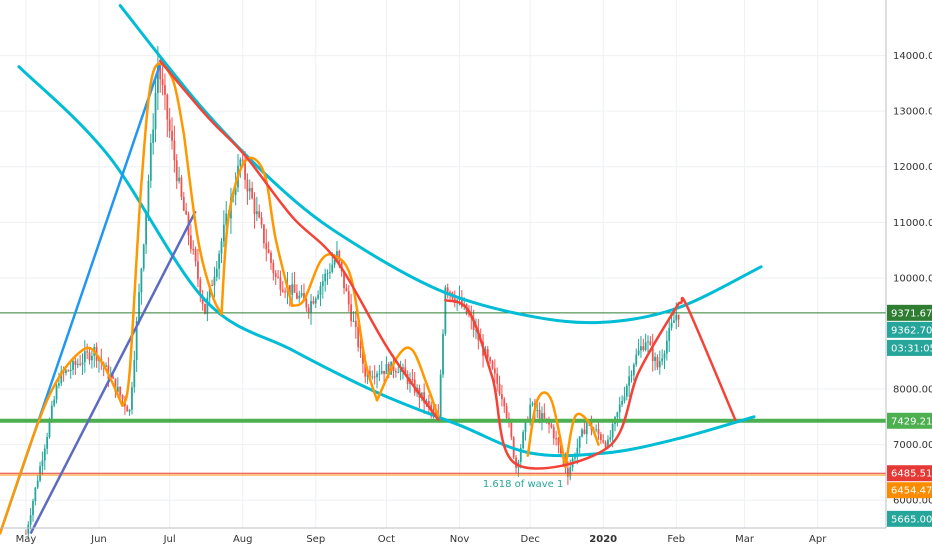  I want to click on price-tag-6: 5665.00, so click(909, 518).